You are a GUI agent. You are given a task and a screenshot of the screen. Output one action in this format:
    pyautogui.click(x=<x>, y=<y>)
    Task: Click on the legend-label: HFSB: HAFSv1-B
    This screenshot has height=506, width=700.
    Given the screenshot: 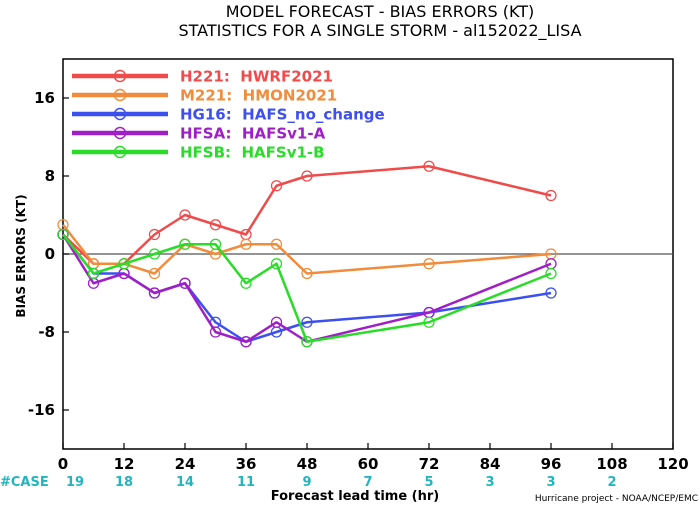 What is the action you would take?
    pyautogui.click(x=252, y=153)
    